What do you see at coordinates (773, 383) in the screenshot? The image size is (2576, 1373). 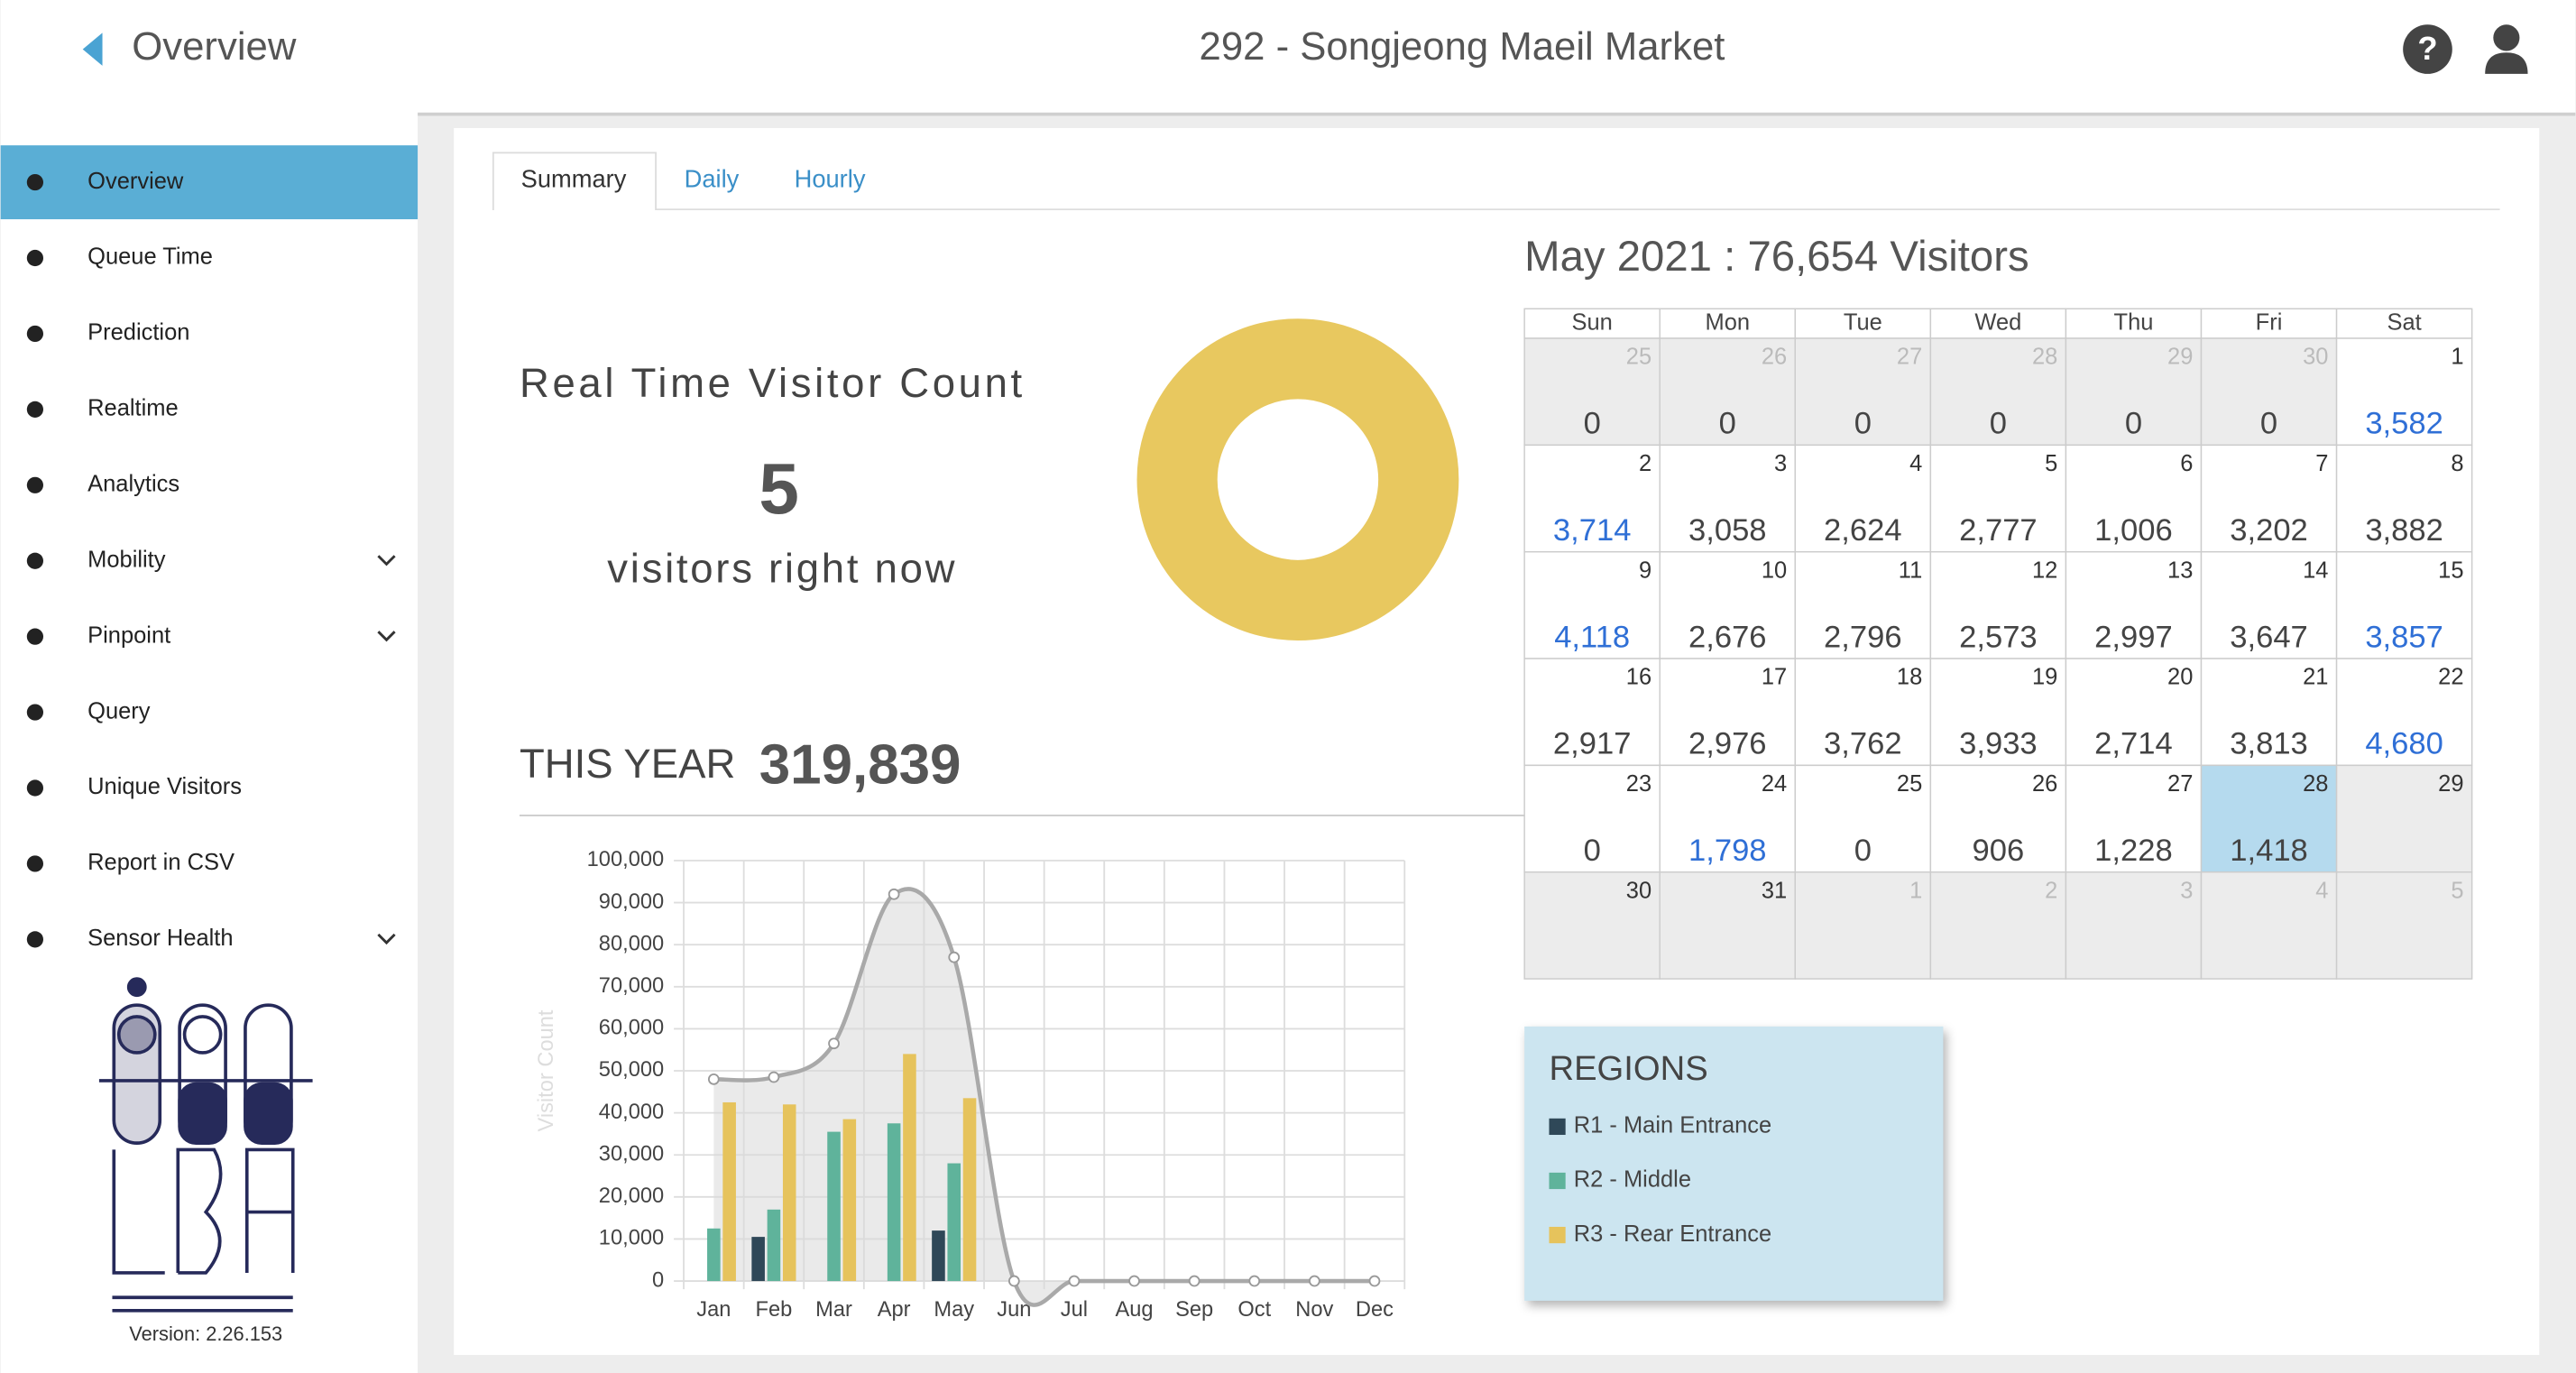 I see `realtime-title: Real Time Visitor Count` at bounding box center [773, 383].